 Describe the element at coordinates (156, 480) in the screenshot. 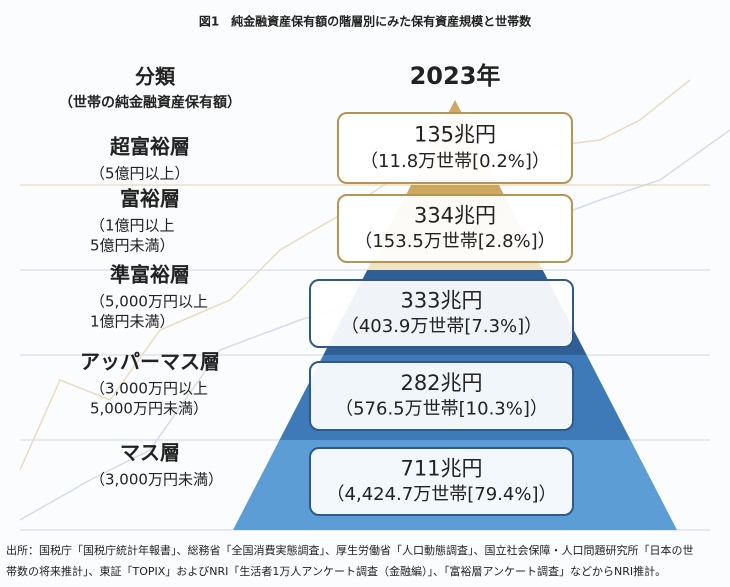

I see `tier-range: （3,000万円未満）` at that location.